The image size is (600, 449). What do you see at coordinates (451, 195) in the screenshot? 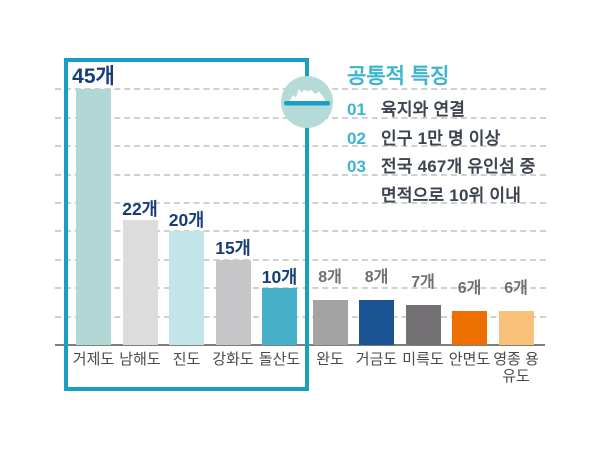
I see `legend-item-text: 면적으로 10위 이내` at bounding box center [451, 195].